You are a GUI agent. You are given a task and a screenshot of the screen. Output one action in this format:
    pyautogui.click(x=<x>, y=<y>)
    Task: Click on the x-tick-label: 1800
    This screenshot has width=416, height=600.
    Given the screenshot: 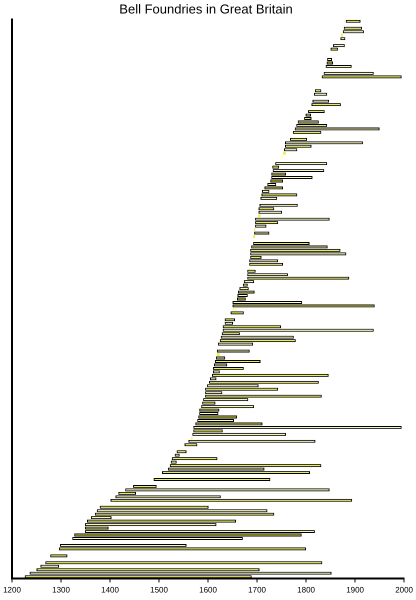 What is the action you would take?
    pyautogui.click(x=306, y=589)
    